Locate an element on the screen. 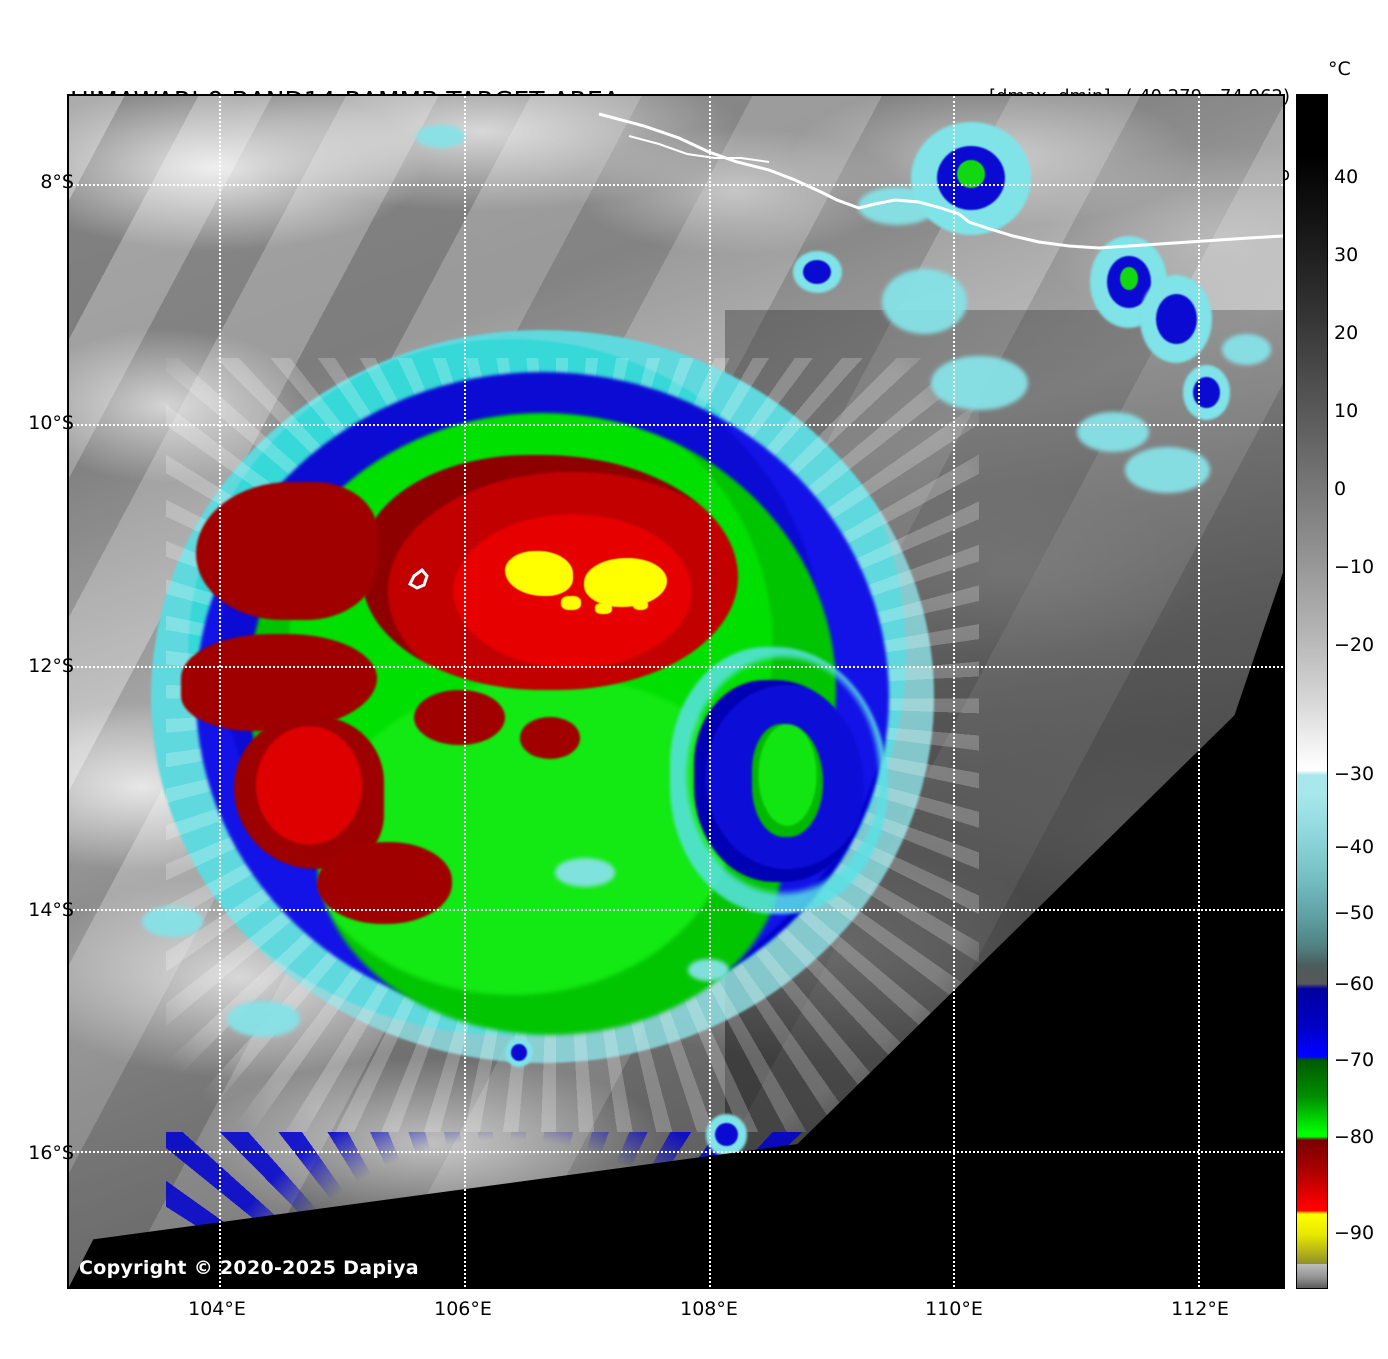  convective-cell-north is located at coordinates (817, 272).